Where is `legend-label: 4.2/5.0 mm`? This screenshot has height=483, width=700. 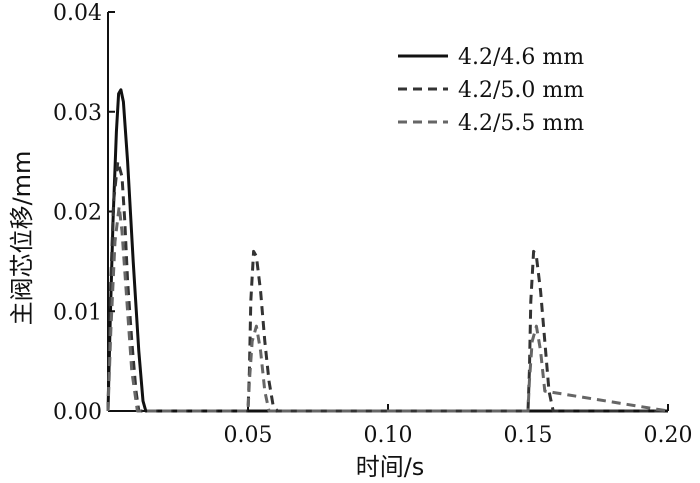 legend-label: 4.2/5.0 mm is located at coordinates (521, 90).